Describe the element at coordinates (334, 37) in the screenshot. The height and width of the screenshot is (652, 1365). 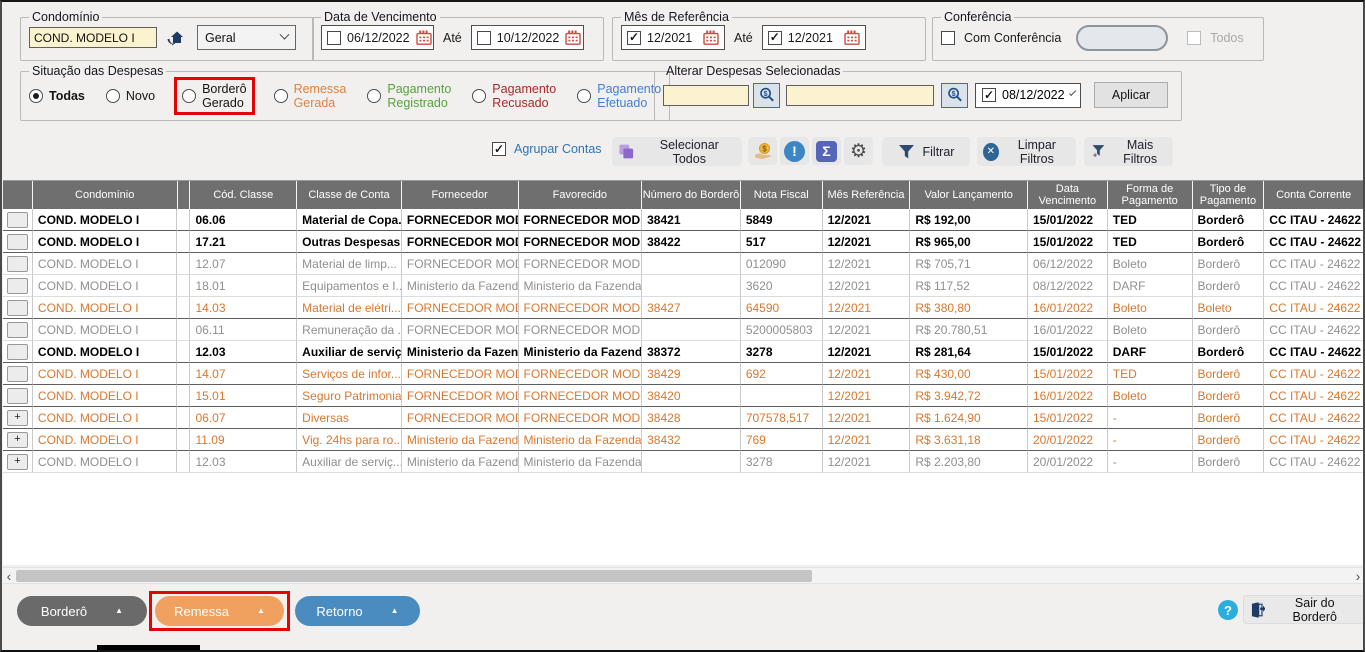
I see `vencimento-from-checkbox` at that location.